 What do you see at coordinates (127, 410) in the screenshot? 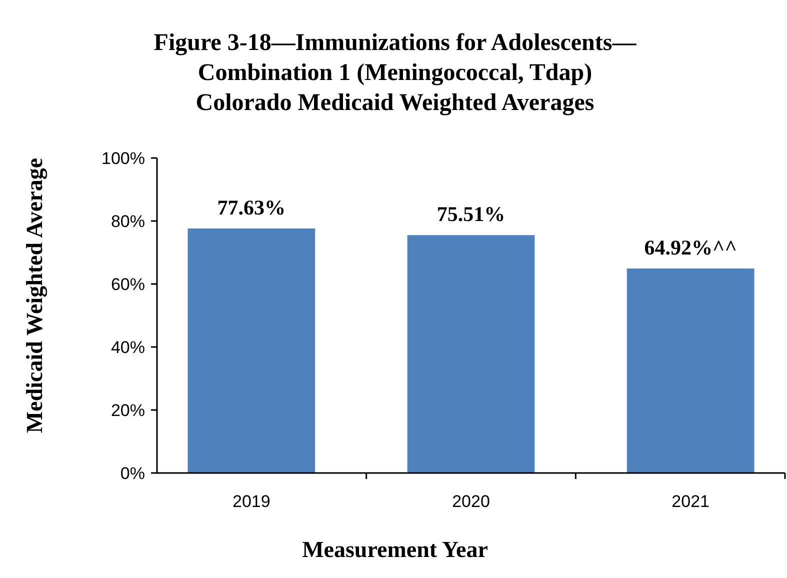
I see `y-tick-label: 20%` at bounding box center [127, 410].